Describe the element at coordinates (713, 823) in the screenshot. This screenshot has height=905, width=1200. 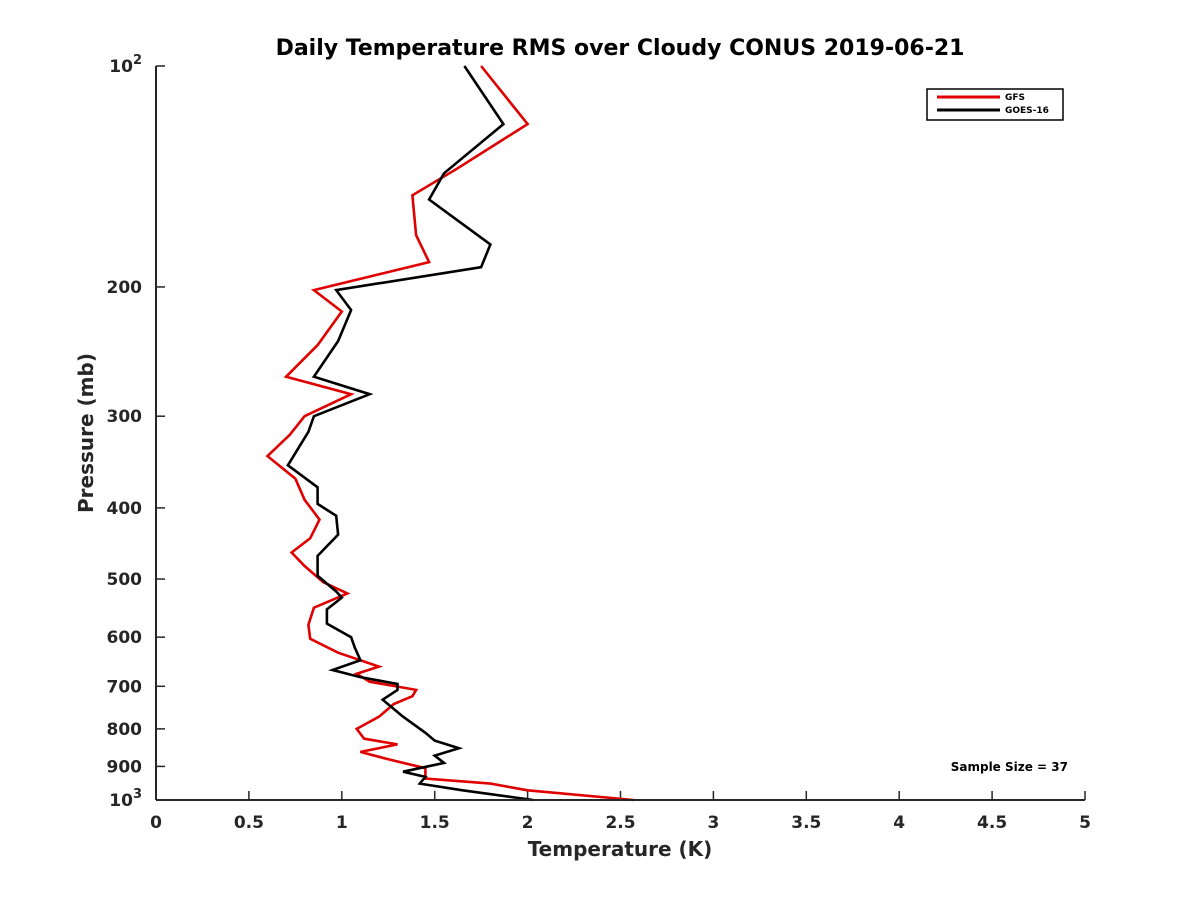
I see `x-tick-label: 3` at that location.